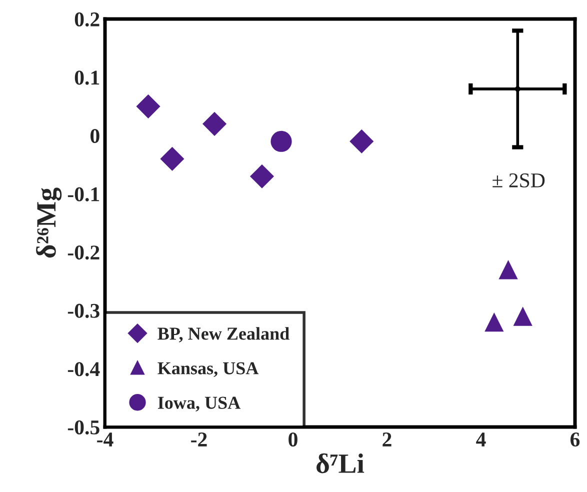 This screenshot has height=492, width=587. What do you see at coordinates (84, 311) in the screenshot?
I see `y-tick-label: -0.3` at bounding box center [84, 311].